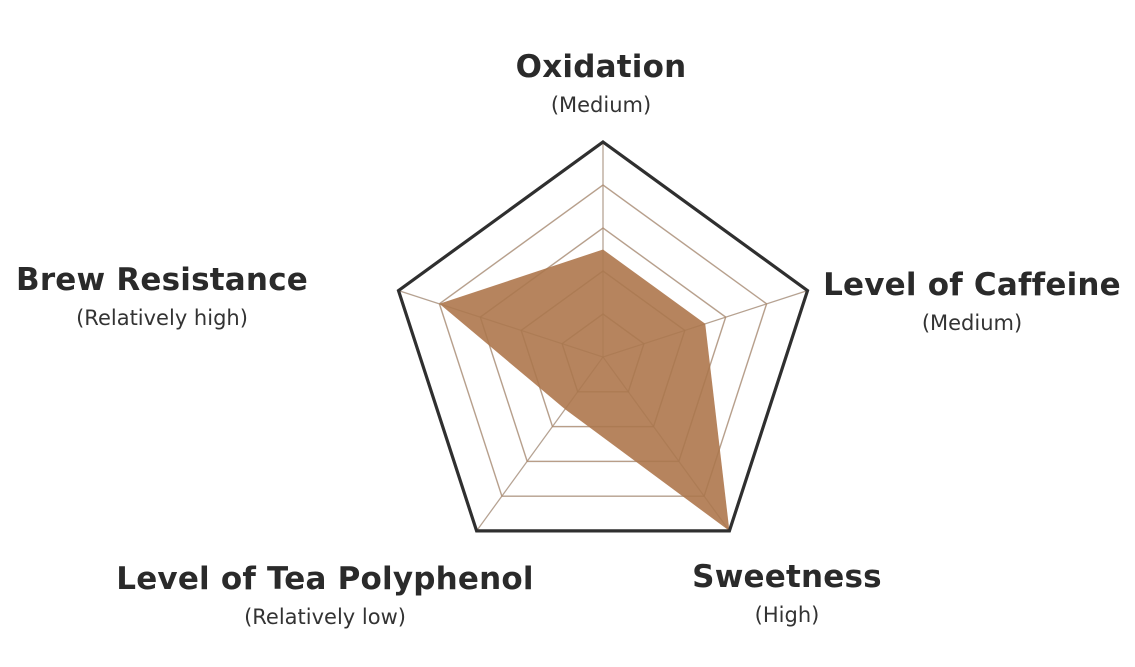 The image size is (1135, 667). I want to click on axis-label-sweetness: Sweetness (High), so click(787, 594).